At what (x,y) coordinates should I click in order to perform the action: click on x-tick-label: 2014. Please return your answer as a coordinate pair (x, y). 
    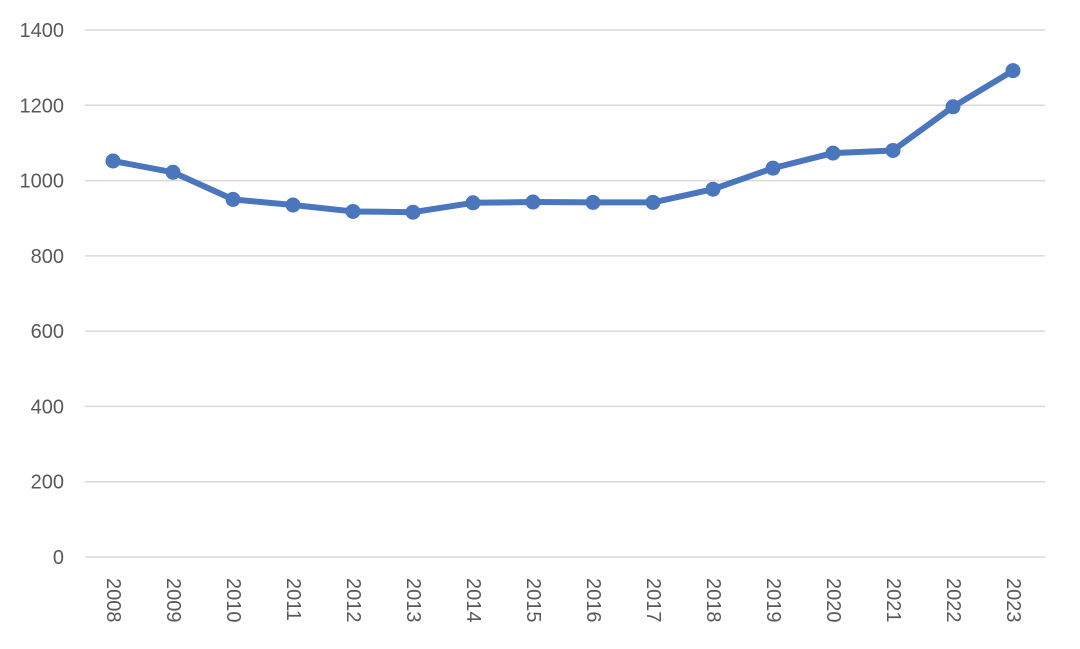
    Looking at the image, I should click on (473, 600).